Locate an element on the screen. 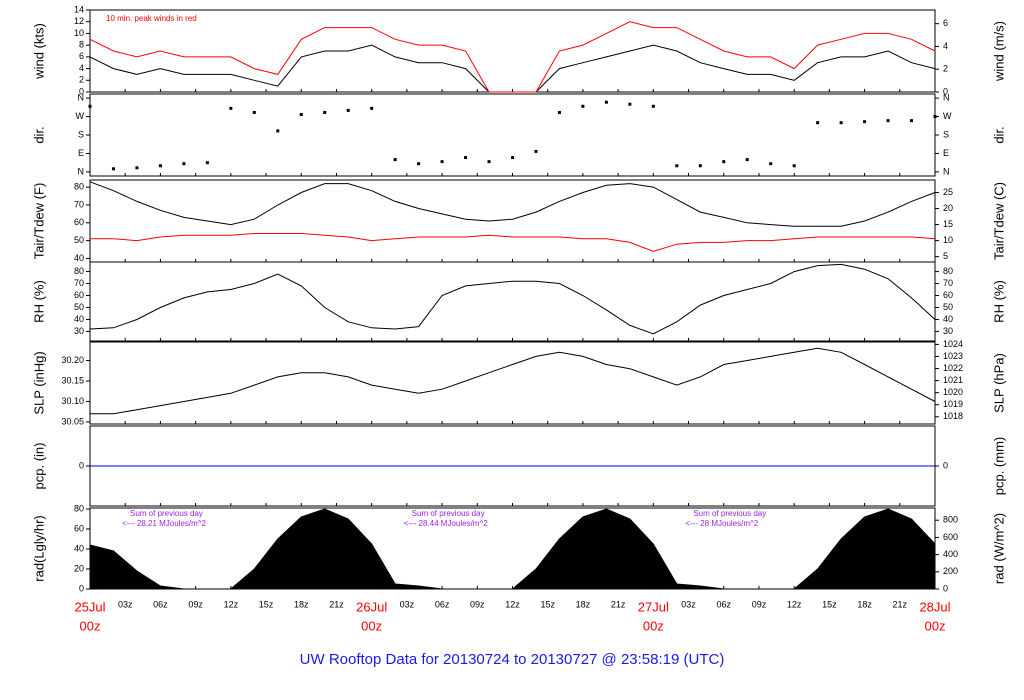  y-axis-label: SLP (inHg) is located at coordinates (38, 382).